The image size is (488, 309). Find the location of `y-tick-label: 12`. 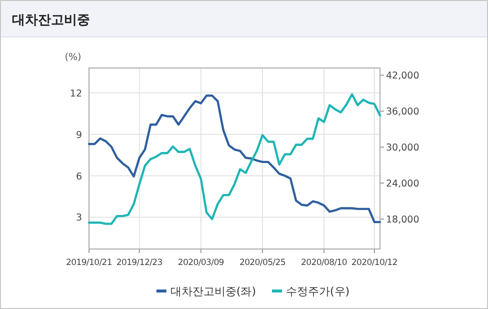

y-tick-label: 12 is located at coordinates (76, 94).